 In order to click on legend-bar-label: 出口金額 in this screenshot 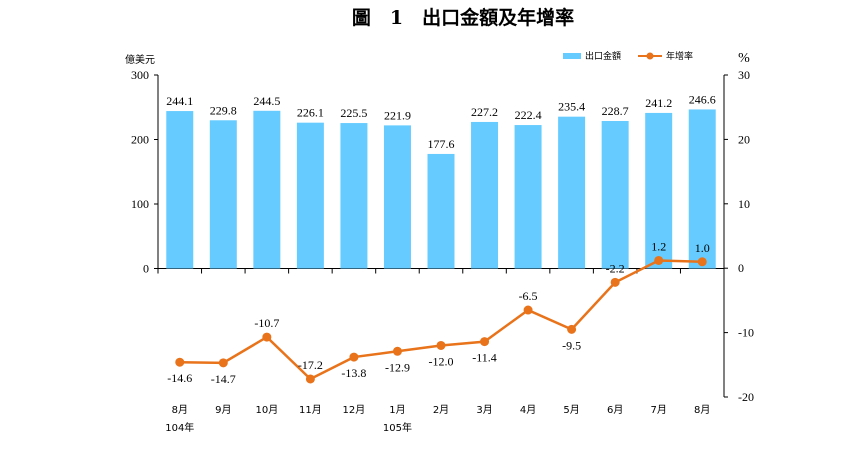, I will do `click(603, 56)`.